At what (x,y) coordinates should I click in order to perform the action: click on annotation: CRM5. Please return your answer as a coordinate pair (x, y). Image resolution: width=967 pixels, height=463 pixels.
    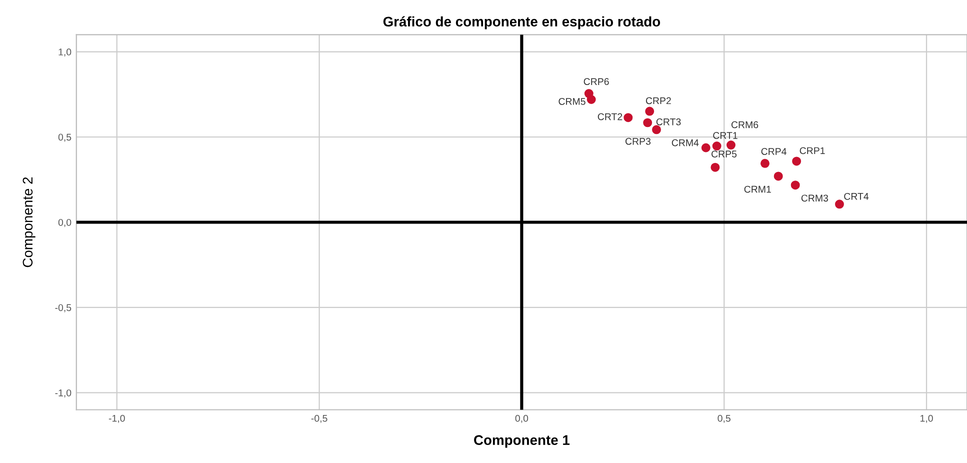
    Looking at the image, I should click on (572, 101).